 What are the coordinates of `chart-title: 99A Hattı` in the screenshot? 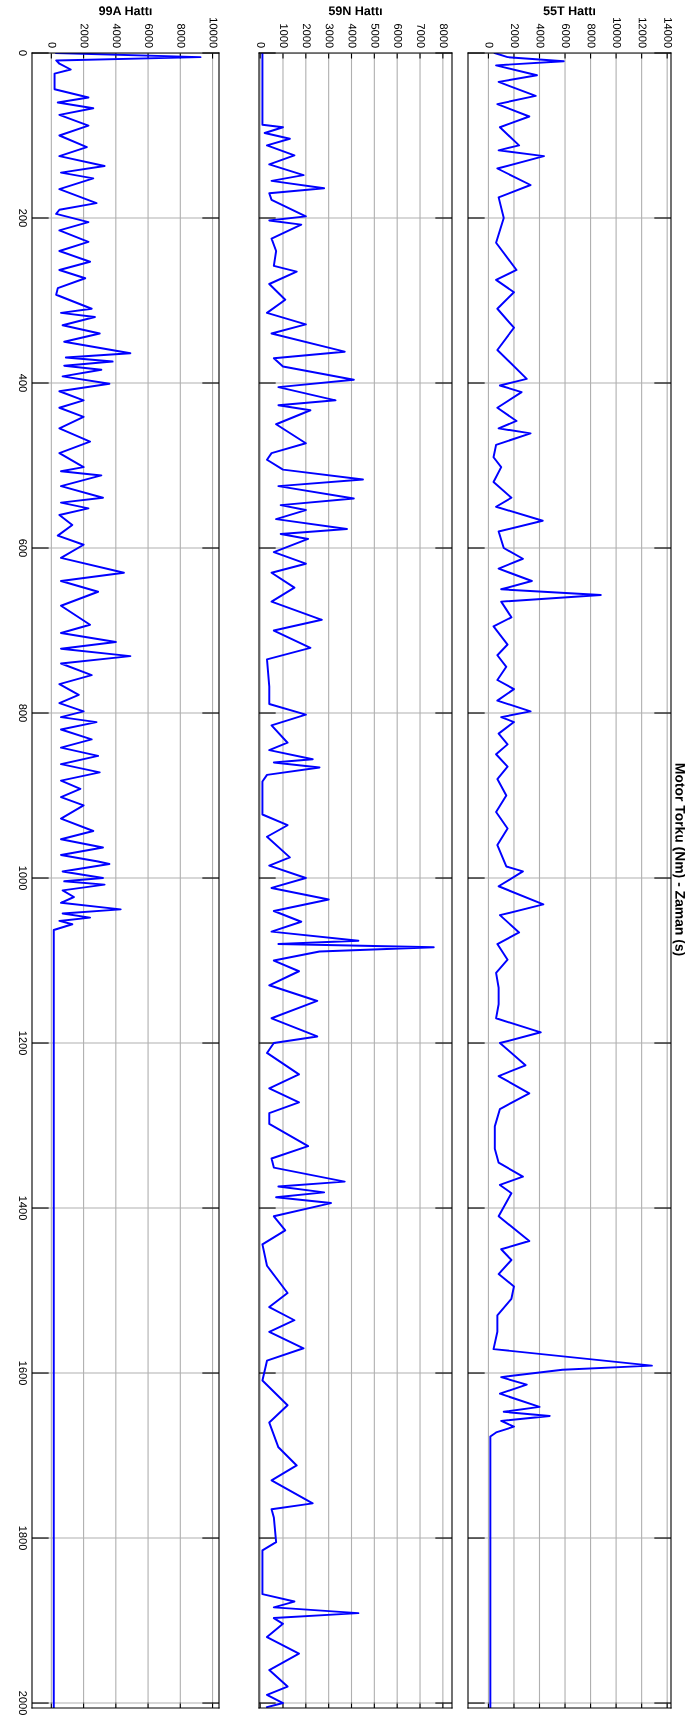 It's located at (125, 11).